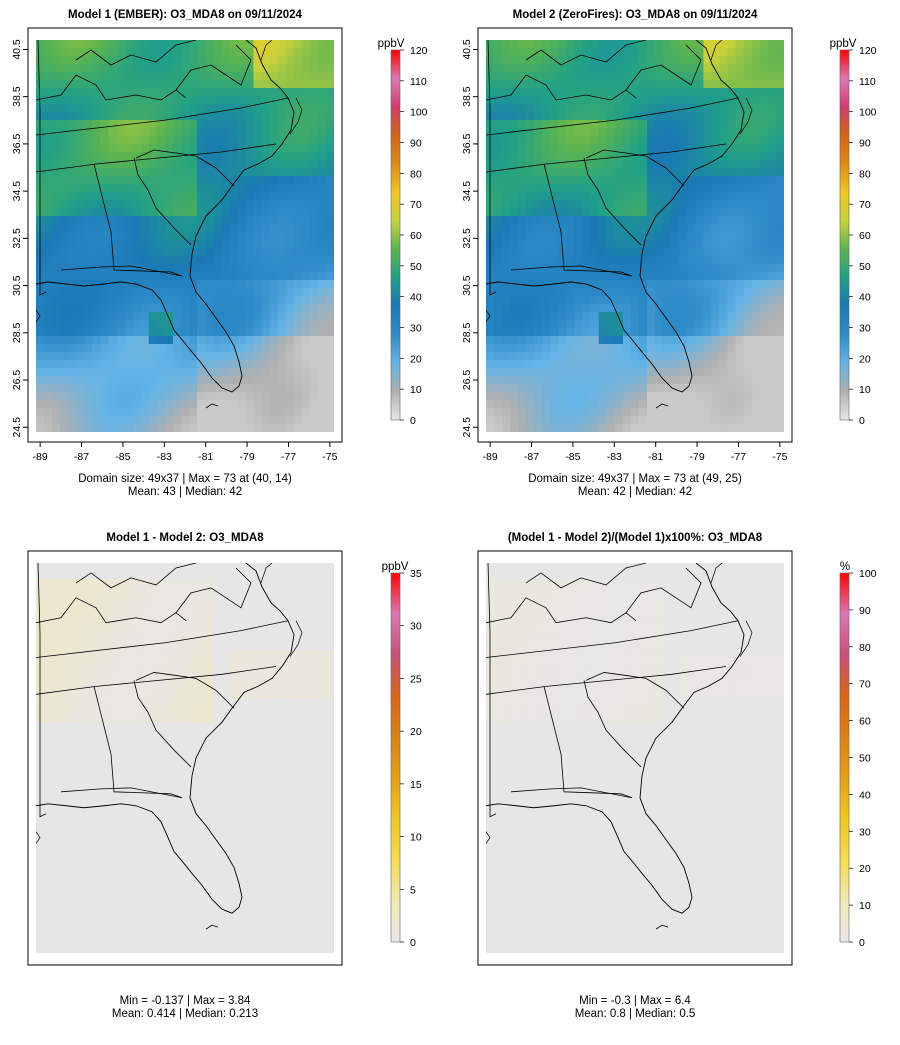 Image resolution: width=900 pixels, height=1045 pixels. I want to click on colorbar-tick-label: 80, so click(416, 174).